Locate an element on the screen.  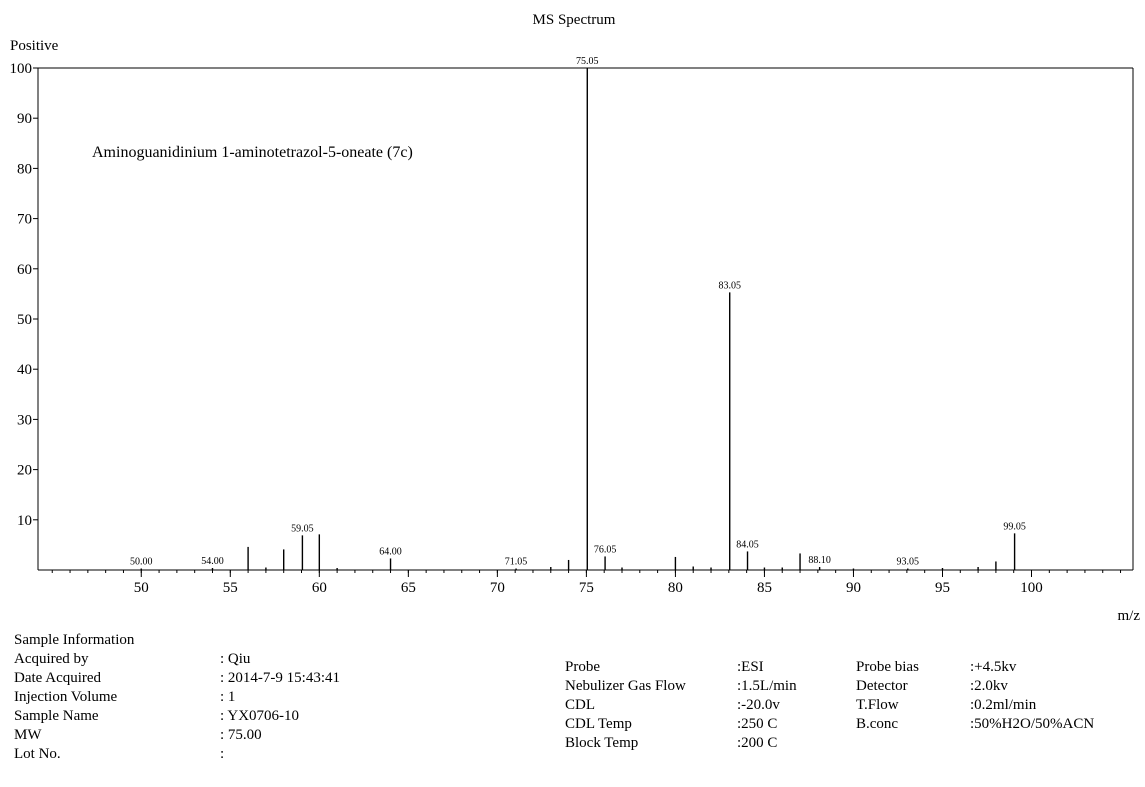
instrument-value: :200 C is located at coordinates (757, 743).